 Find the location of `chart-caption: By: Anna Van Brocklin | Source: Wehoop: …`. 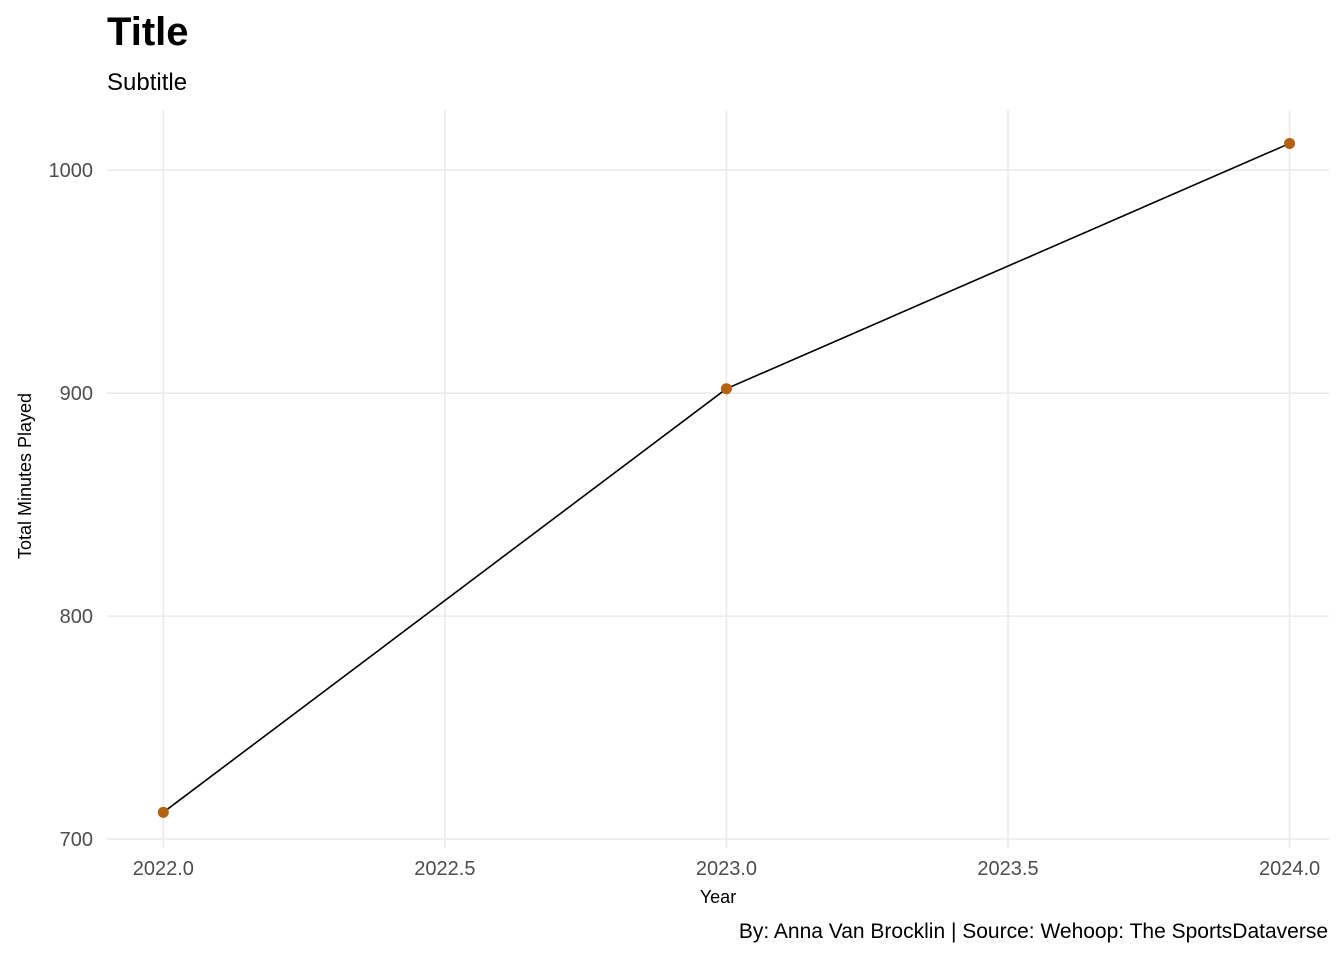

chart-caption: By: Anna Van Brocklin | Source: Wehoop: … is located at coordinates (1033, 931).